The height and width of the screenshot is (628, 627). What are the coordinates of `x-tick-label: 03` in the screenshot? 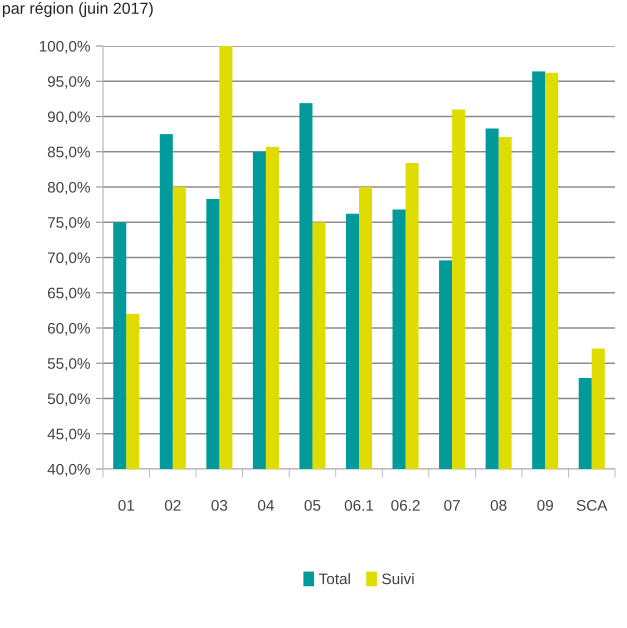 It's located at (219, 505).